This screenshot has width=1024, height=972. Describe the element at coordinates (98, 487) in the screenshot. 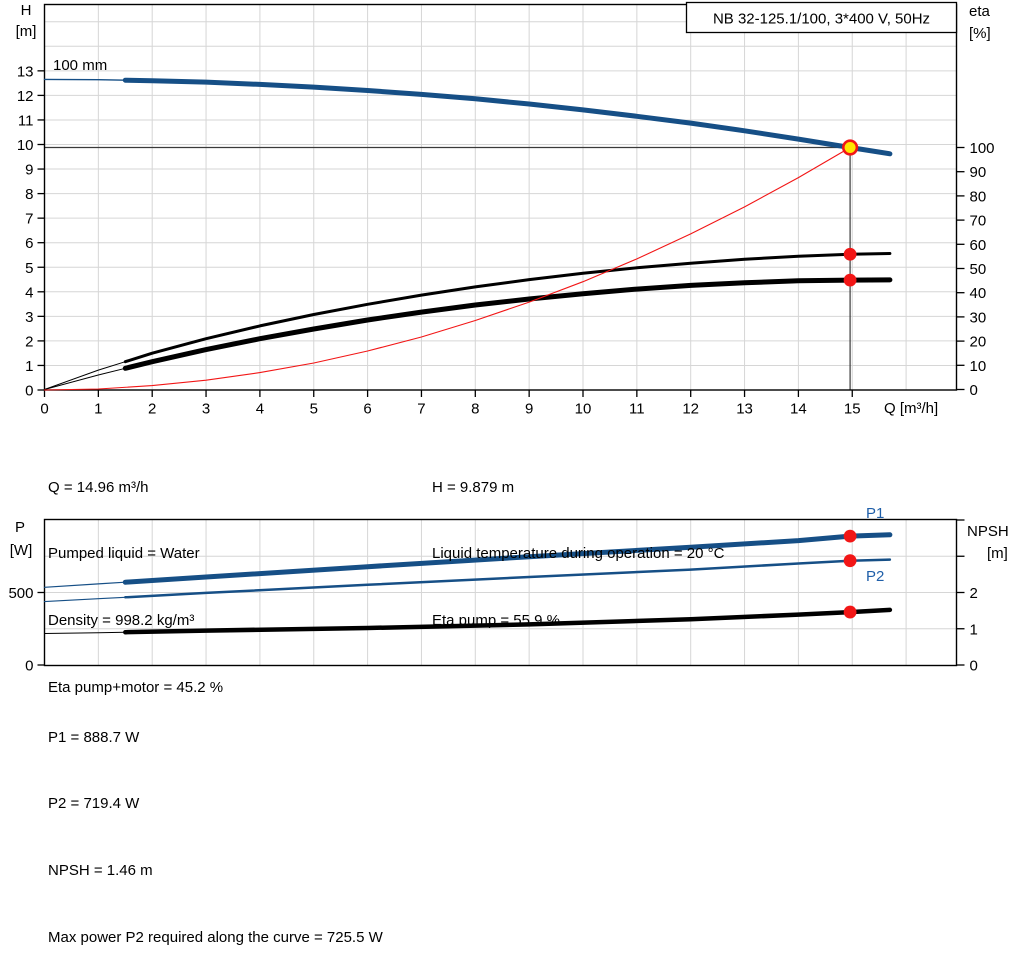

I see `info-line-q: Q = 14.96 m³/h` at that location.